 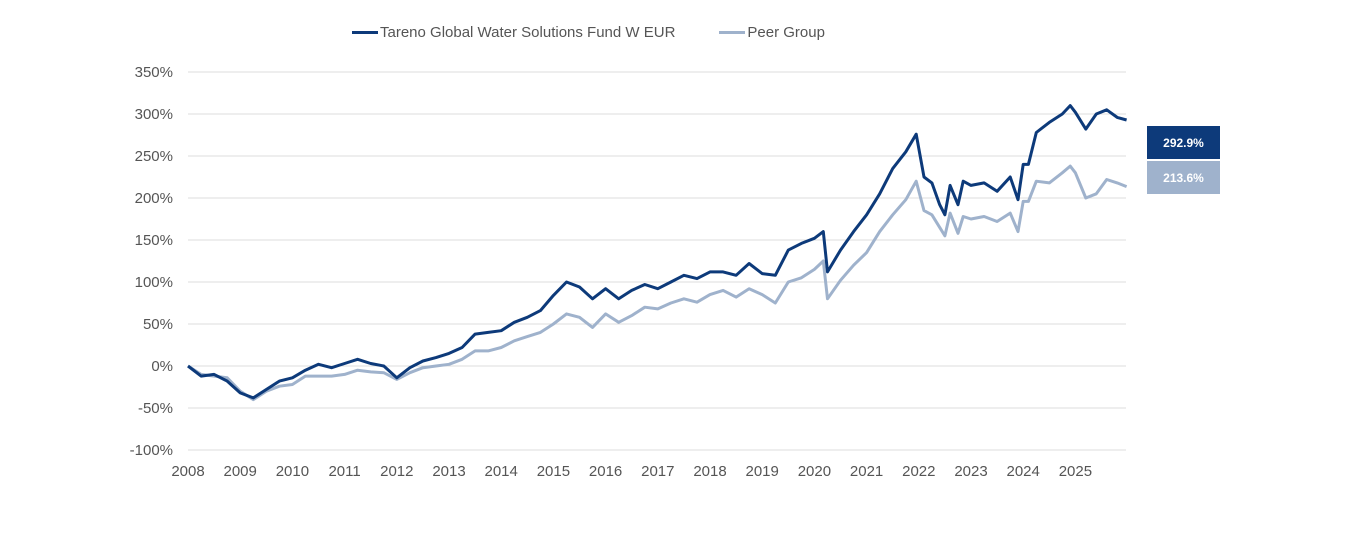 I want to click on final-value-badge-peer: 213.6%, so click(x=1183, y=177).